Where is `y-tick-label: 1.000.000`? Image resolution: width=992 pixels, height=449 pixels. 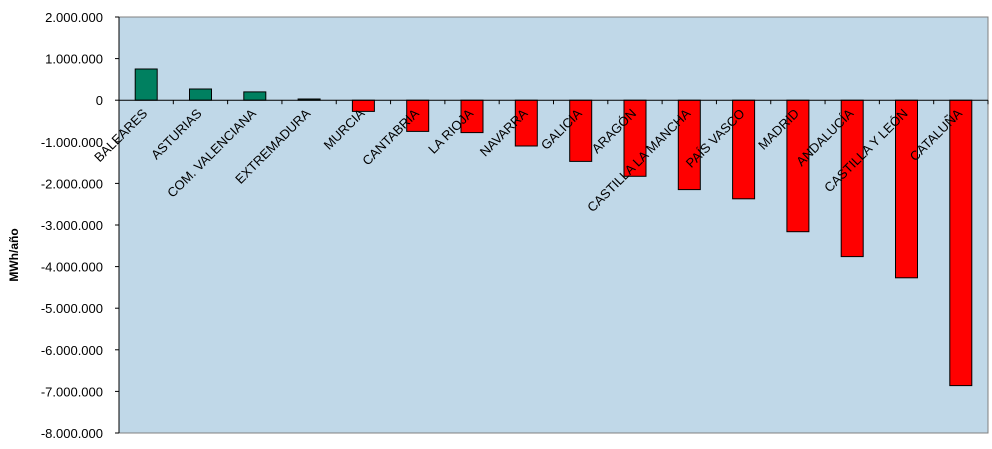
y-tick-label: 1.000.000 is located at coordinates (74, 59).